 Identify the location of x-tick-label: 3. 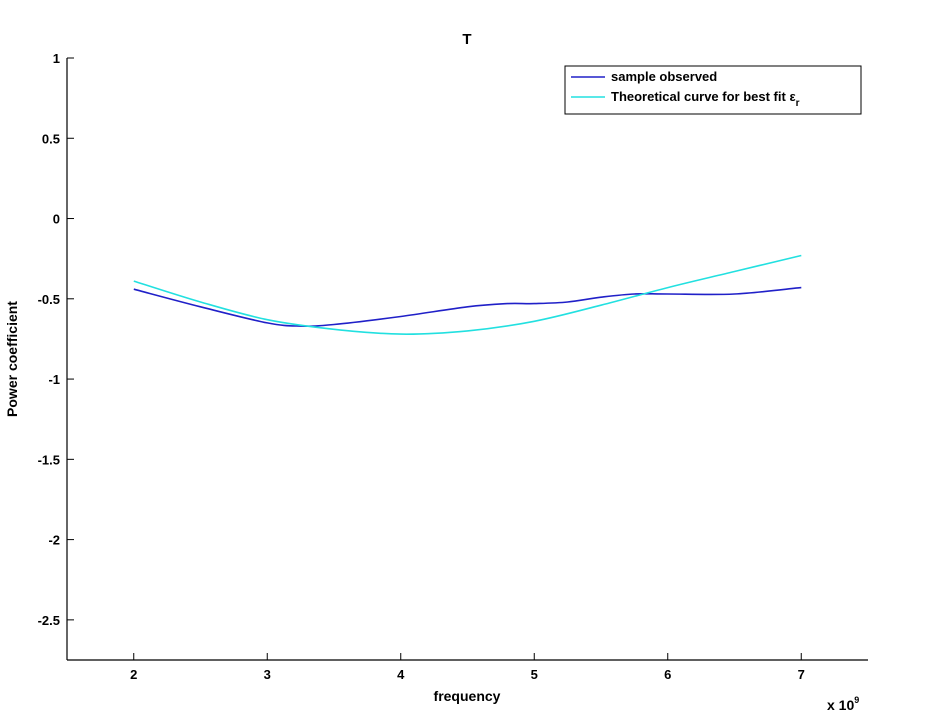
(267, 674).